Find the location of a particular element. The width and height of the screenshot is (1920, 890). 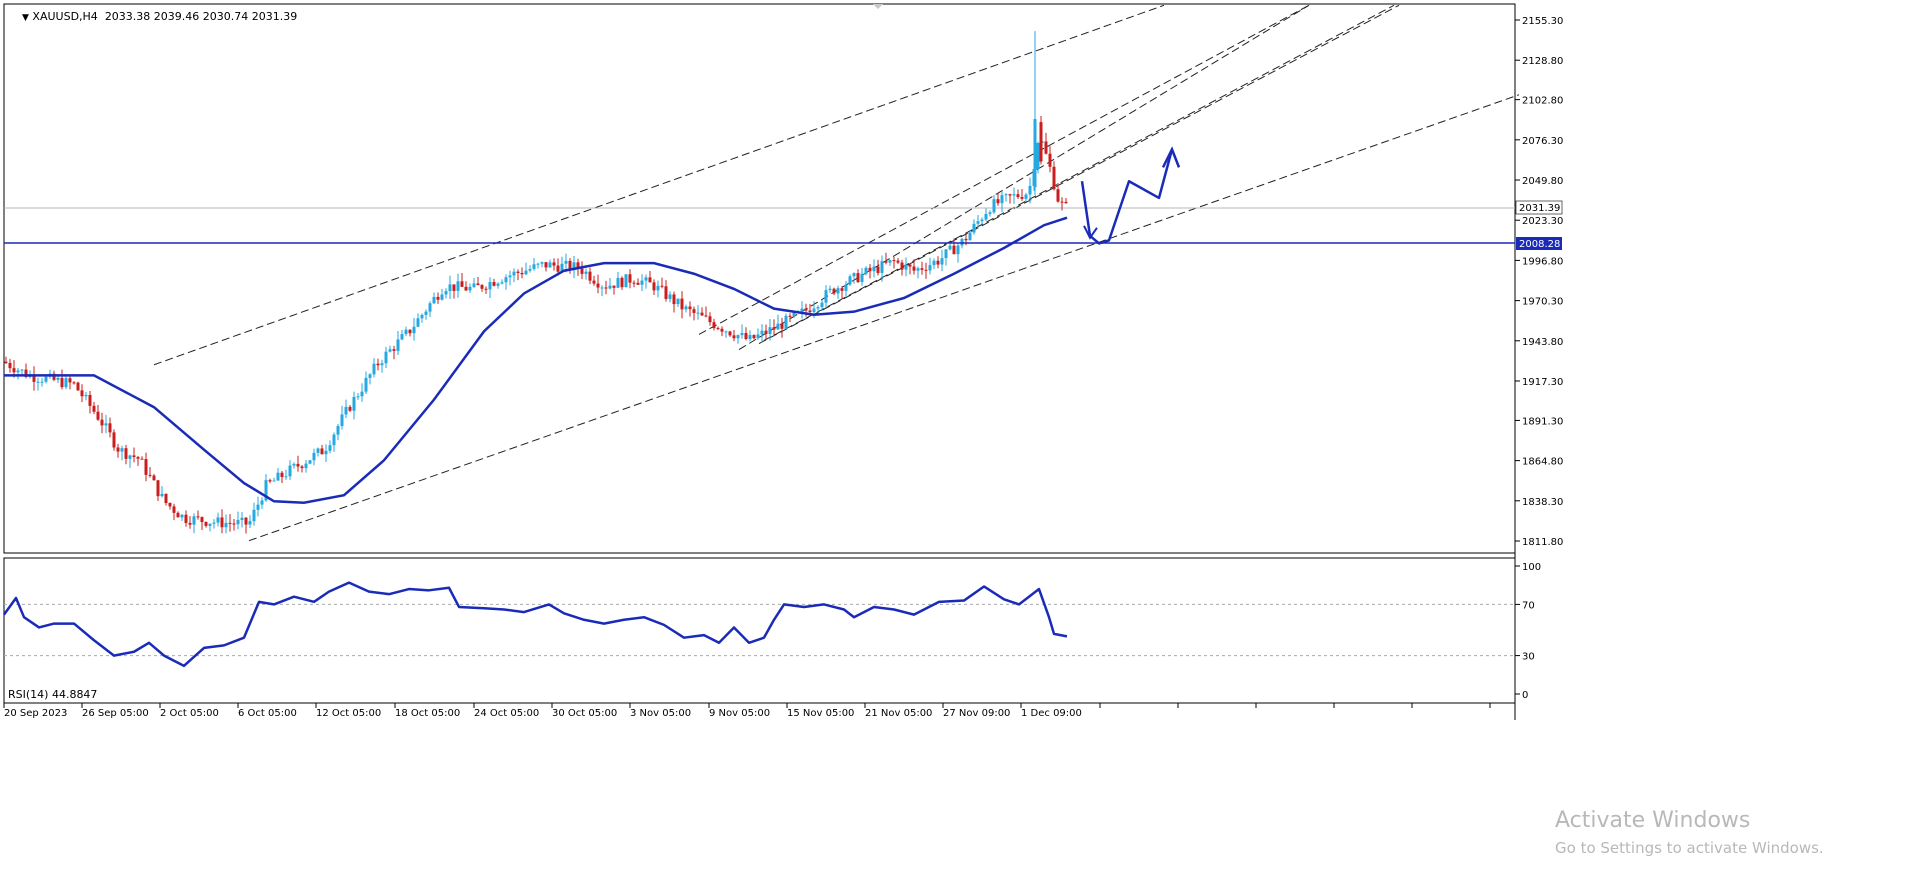

rsi-tick-label: 30 is located at coordinates (1528, 657).